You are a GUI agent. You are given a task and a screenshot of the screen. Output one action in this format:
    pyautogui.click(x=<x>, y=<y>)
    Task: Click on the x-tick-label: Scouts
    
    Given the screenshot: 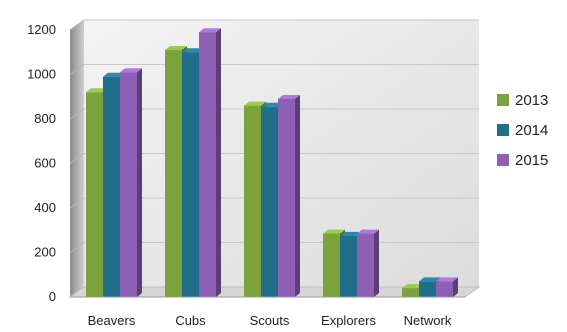 What is the action you would take?
    pyautogui.click(x=270, y=320)
    